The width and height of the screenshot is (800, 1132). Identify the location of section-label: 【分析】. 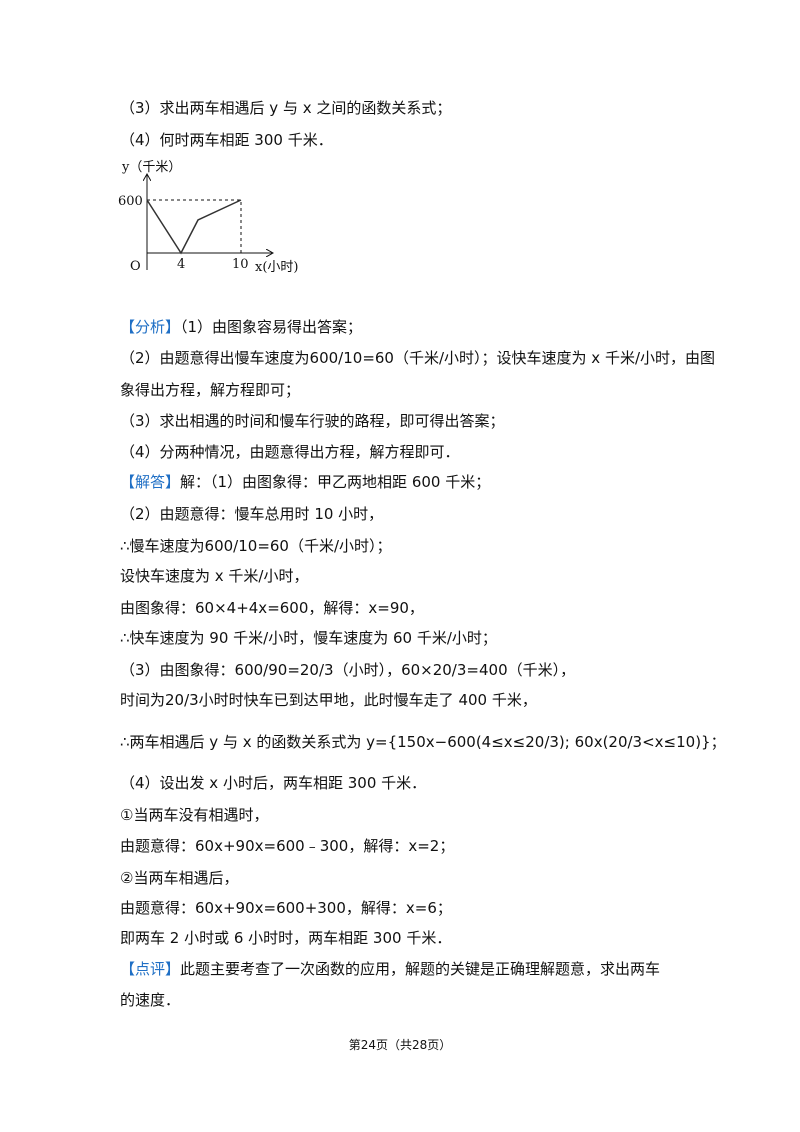
(150, 327).